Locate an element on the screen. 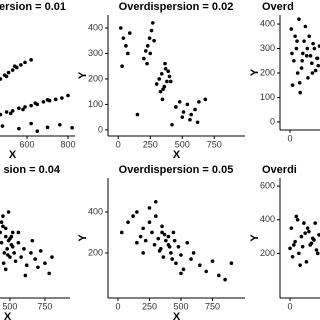 This screenshot has height=320, width=320. x-tick-label: 250 is located at coordinates (149, 306).